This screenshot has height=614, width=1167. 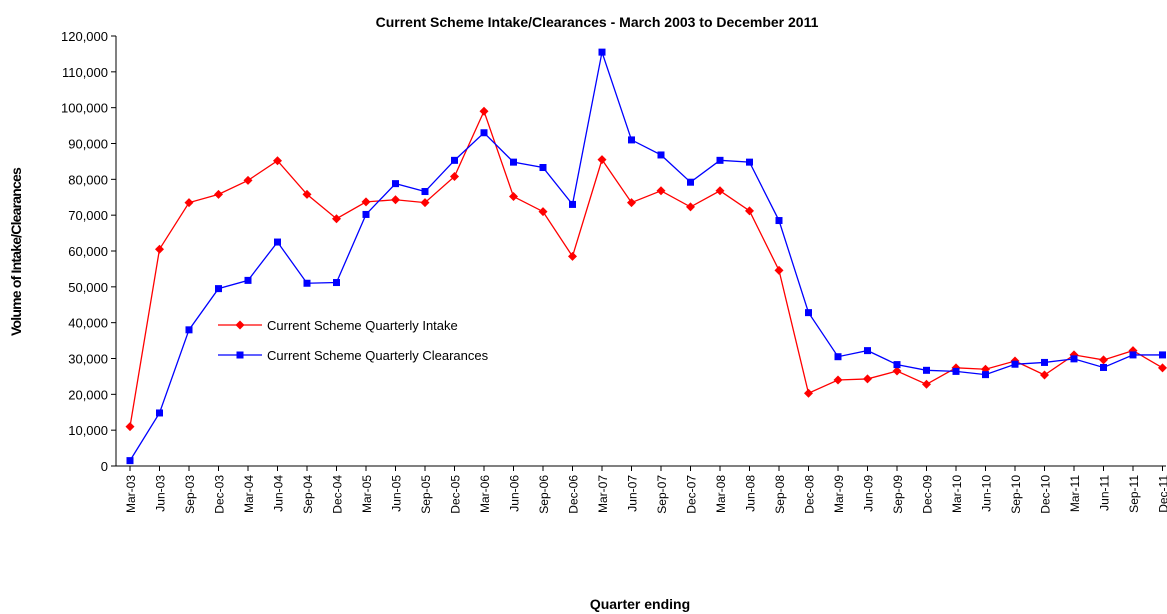 I want to click on y-tick-label: 60,000, so click(x=88, y=251).